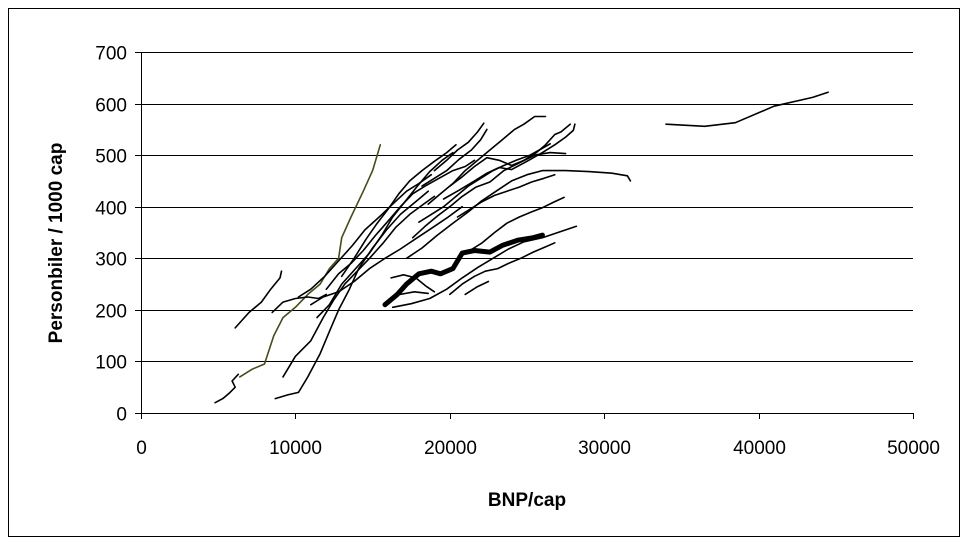 The width and height of the screenshot is (960, 542). Describe the element at coordinates (913, 448) in the screenshot. I see `x-tick-label: 50000` at that location.